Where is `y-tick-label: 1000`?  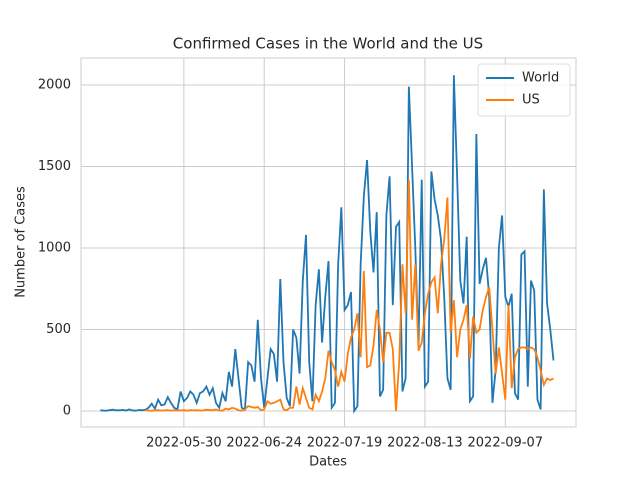 y-tick-label: 1000 is located at coordinates (54, 248).